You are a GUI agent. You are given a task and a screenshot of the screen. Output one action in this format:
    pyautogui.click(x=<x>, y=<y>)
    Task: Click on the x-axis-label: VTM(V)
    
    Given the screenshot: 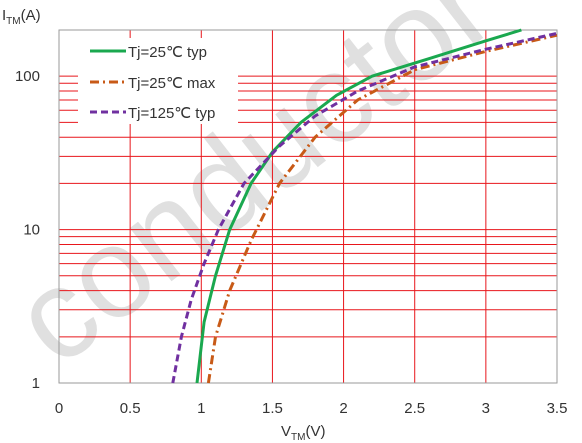 What is the action you would take?
    pyautogui.click(x=303, y=433)
    